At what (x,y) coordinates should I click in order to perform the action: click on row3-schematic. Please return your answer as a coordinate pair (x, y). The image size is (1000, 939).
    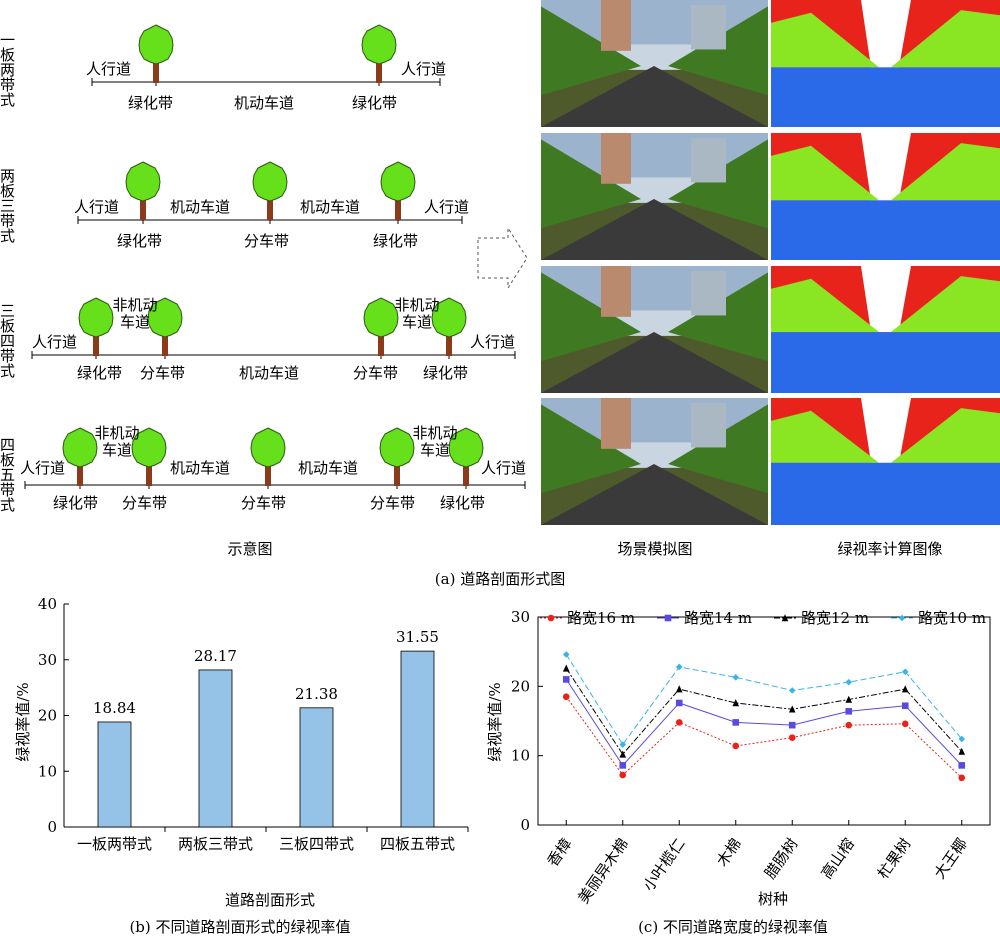
    Looking at the image, I should click on (273, 328).